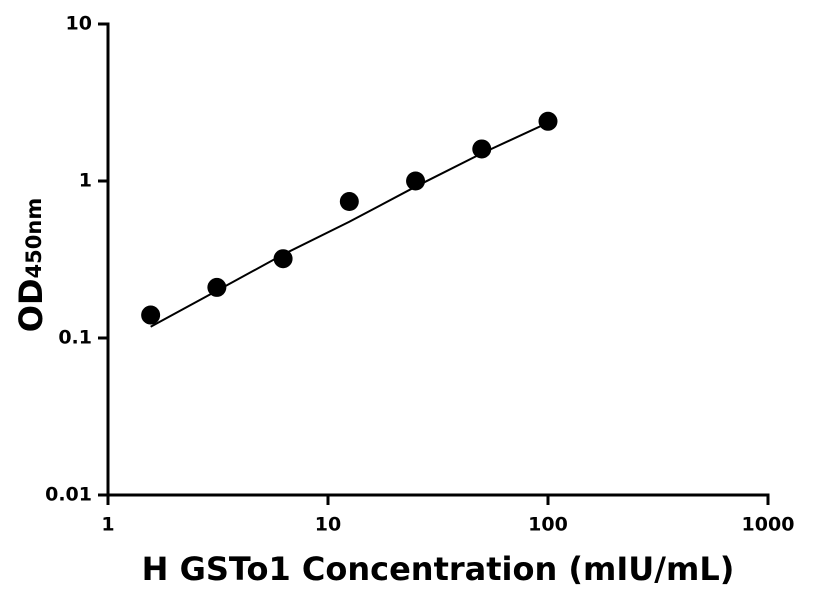 This screenshot has width=816, height=612. Describe the element at coordinates (34, 238) in the screenshot. I see `y-axis-label-subscript: 450nm` at that location.